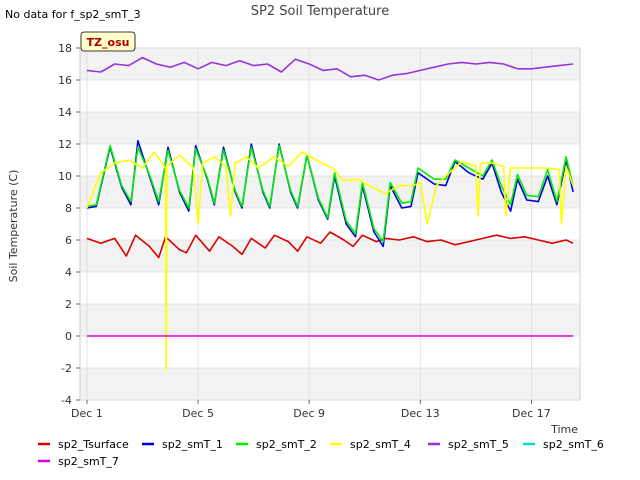 The image size is (640, 480). What do you see at coordinates (69, 224) in the screenshot?
I see `y-axis: -4 -2 0 2 4 6 8 10 12 14 16 18` at bounding box center [69, 224].